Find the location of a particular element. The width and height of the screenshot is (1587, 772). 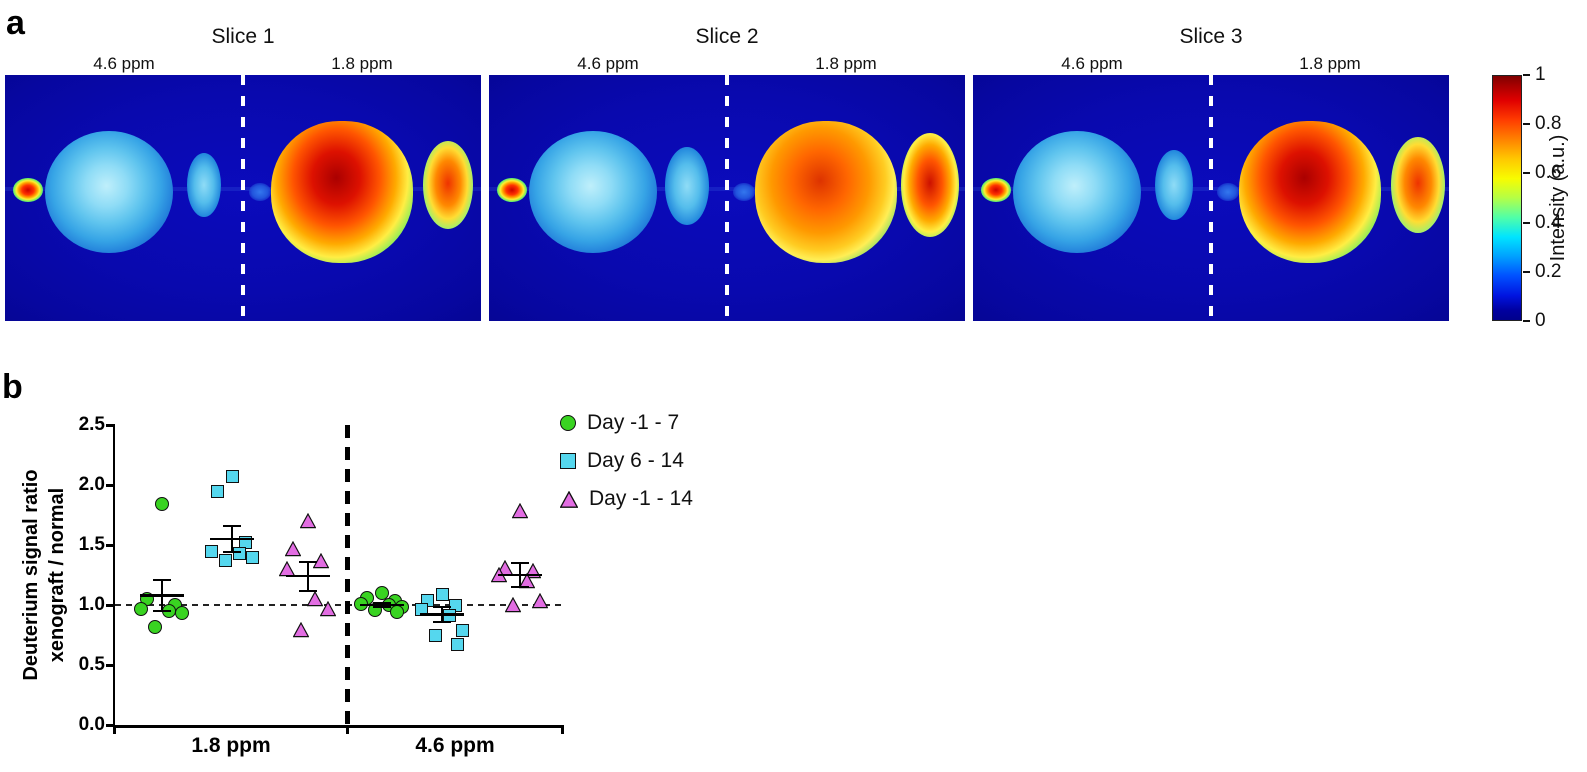

slice-1-title: Slice 1 is located at coordinates (243, 36).